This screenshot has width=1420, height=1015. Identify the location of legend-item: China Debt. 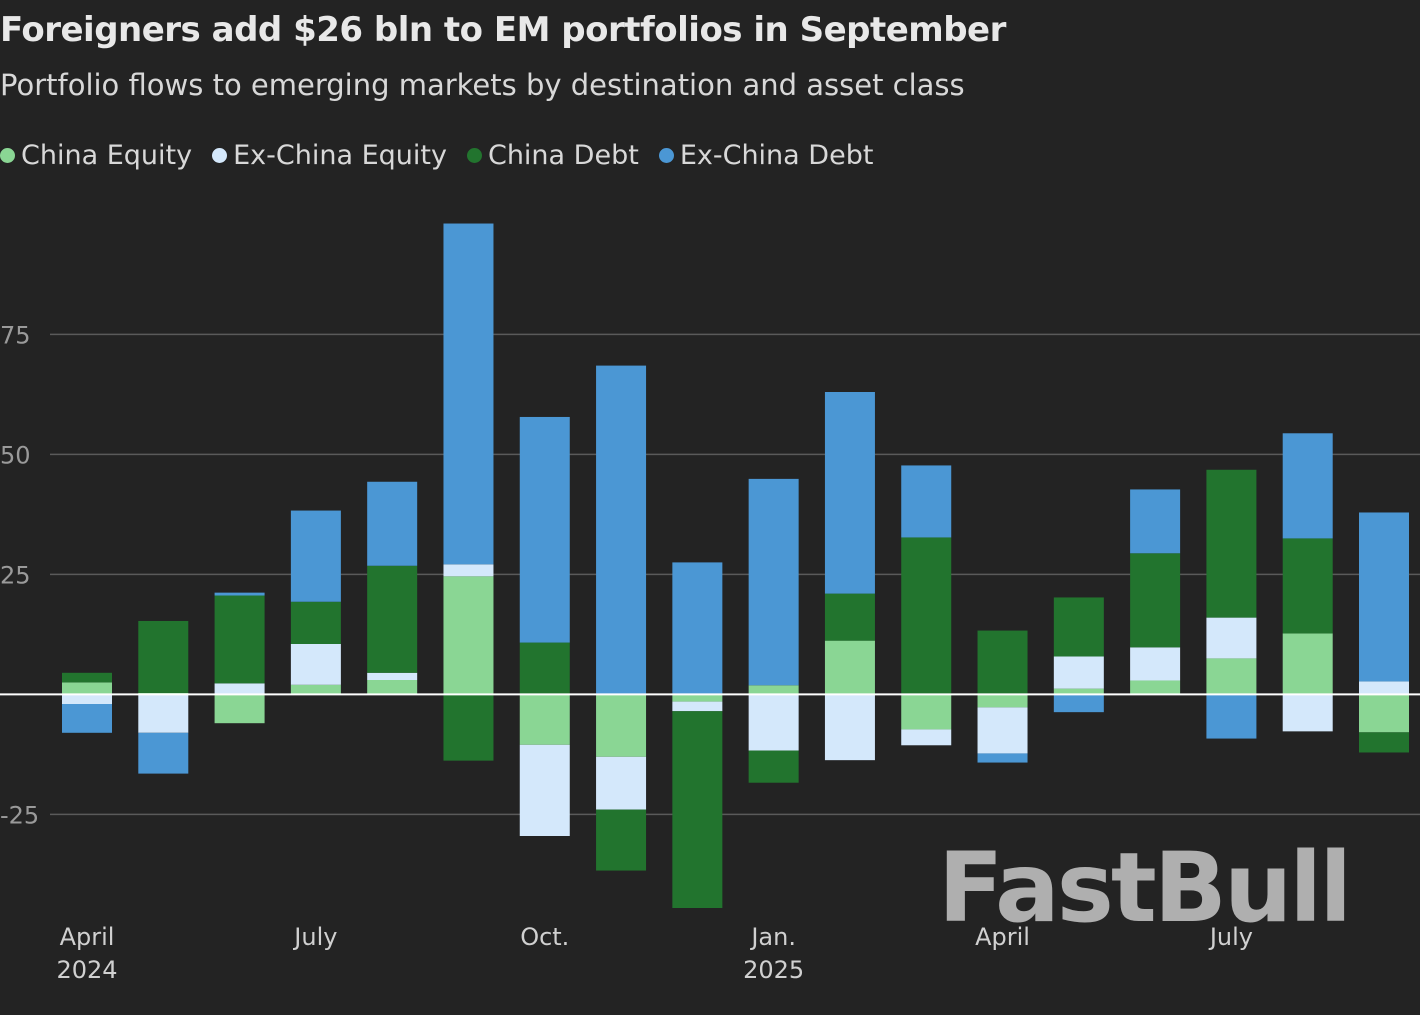
(552, 155).